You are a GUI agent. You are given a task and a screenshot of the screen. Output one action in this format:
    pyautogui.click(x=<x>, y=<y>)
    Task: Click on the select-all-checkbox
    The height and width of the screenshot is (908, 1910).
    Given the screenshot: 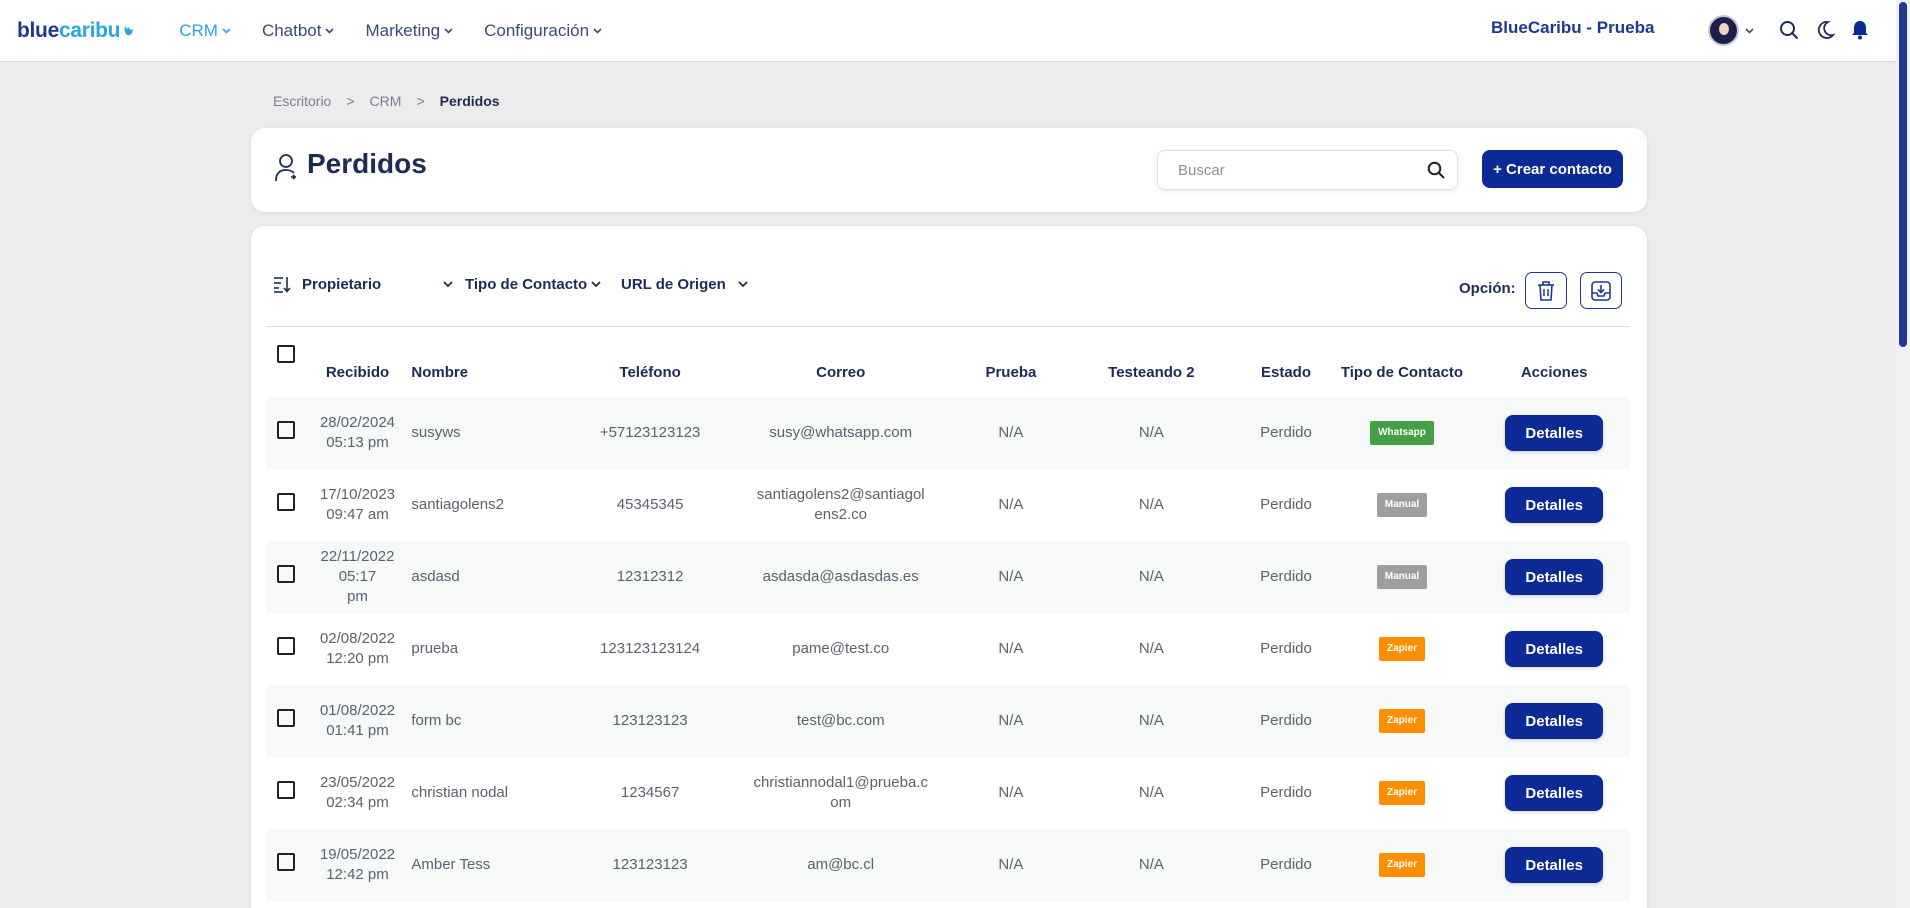 What is the action you would take?
    pyautogui.click(x=285, y=354)
    